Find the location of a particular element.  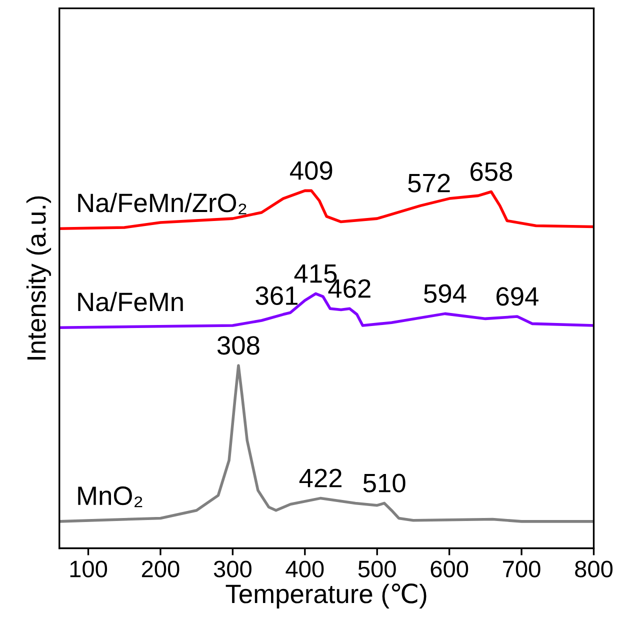

series-label: Na/FeMn/ZrO₂ is located at coordinates (162, 203).